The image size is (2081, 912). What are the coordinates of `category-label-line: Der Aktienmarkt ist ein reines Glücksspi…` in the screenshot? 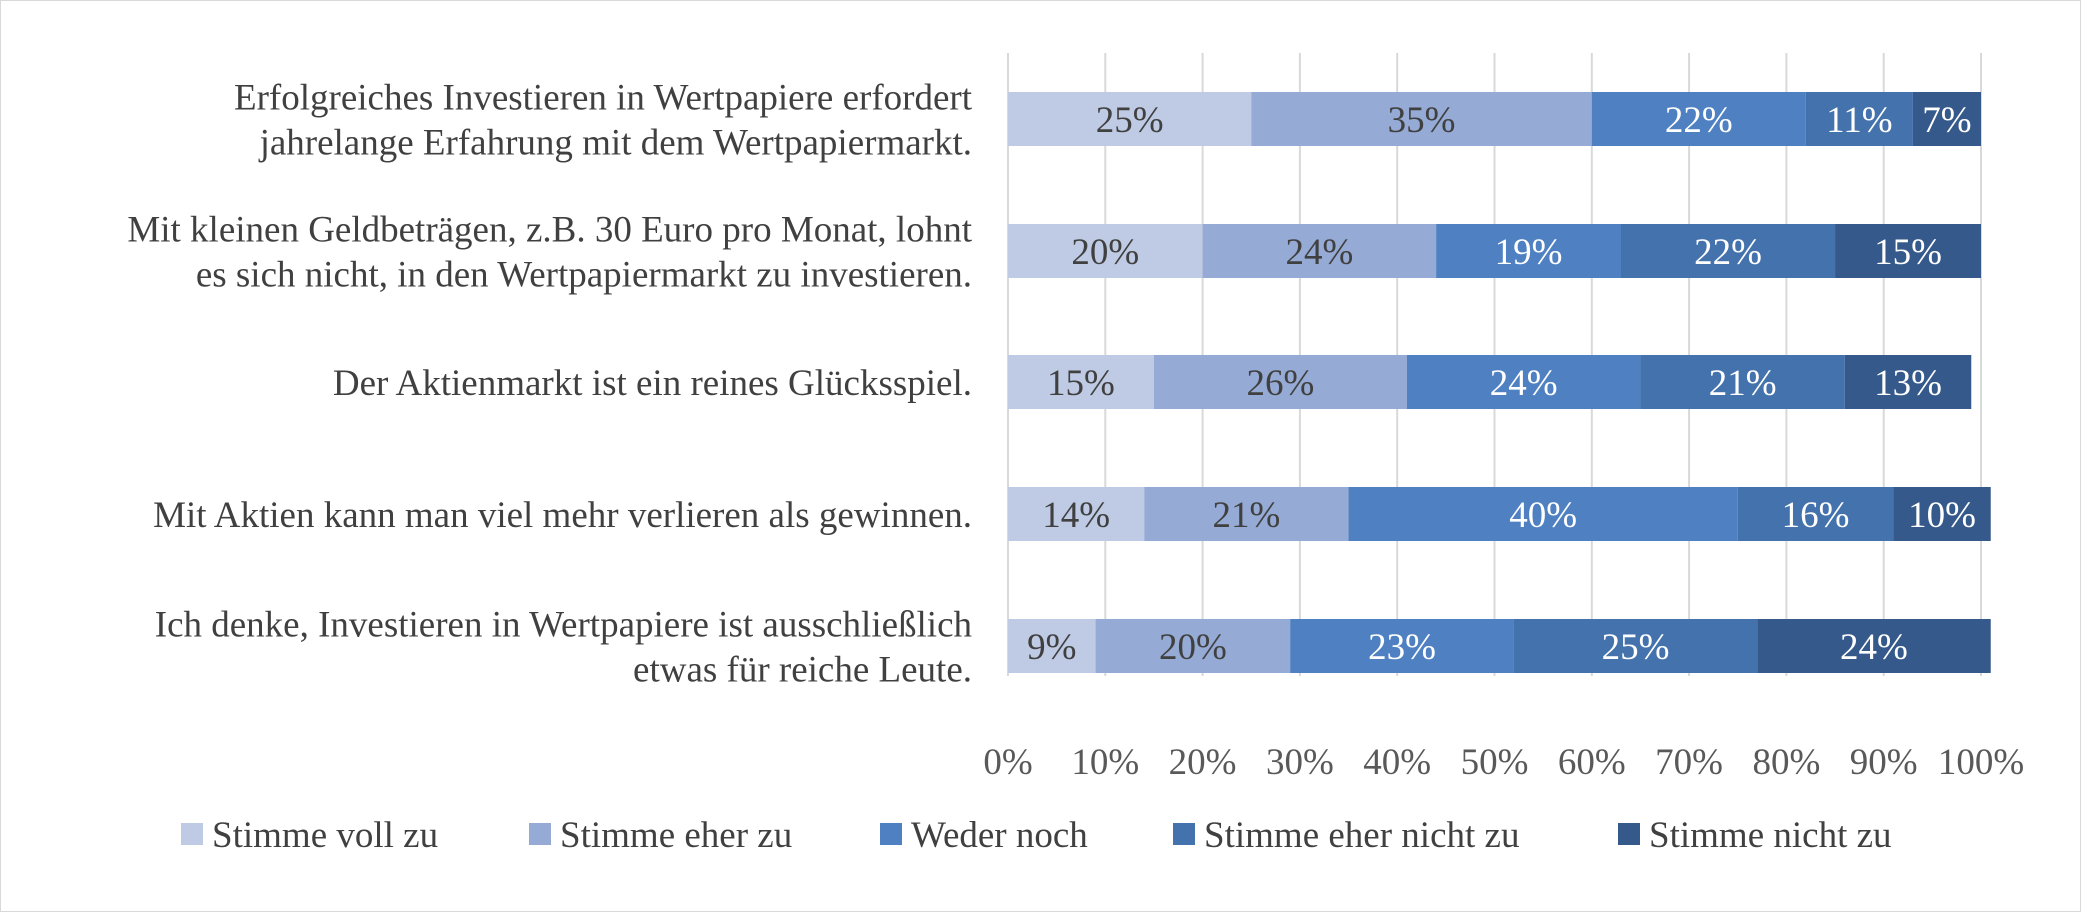 It's located at (652, 383).